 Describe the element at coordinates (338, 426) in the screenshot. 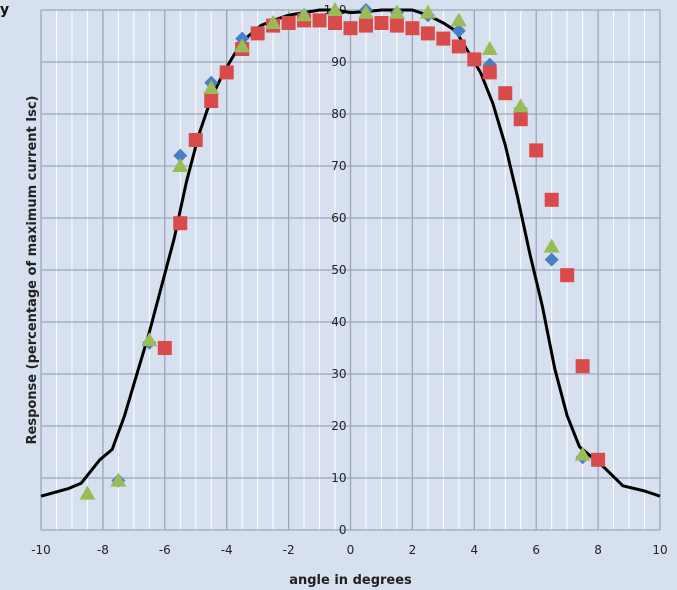

I see `y-tick-label: 20` at that location.